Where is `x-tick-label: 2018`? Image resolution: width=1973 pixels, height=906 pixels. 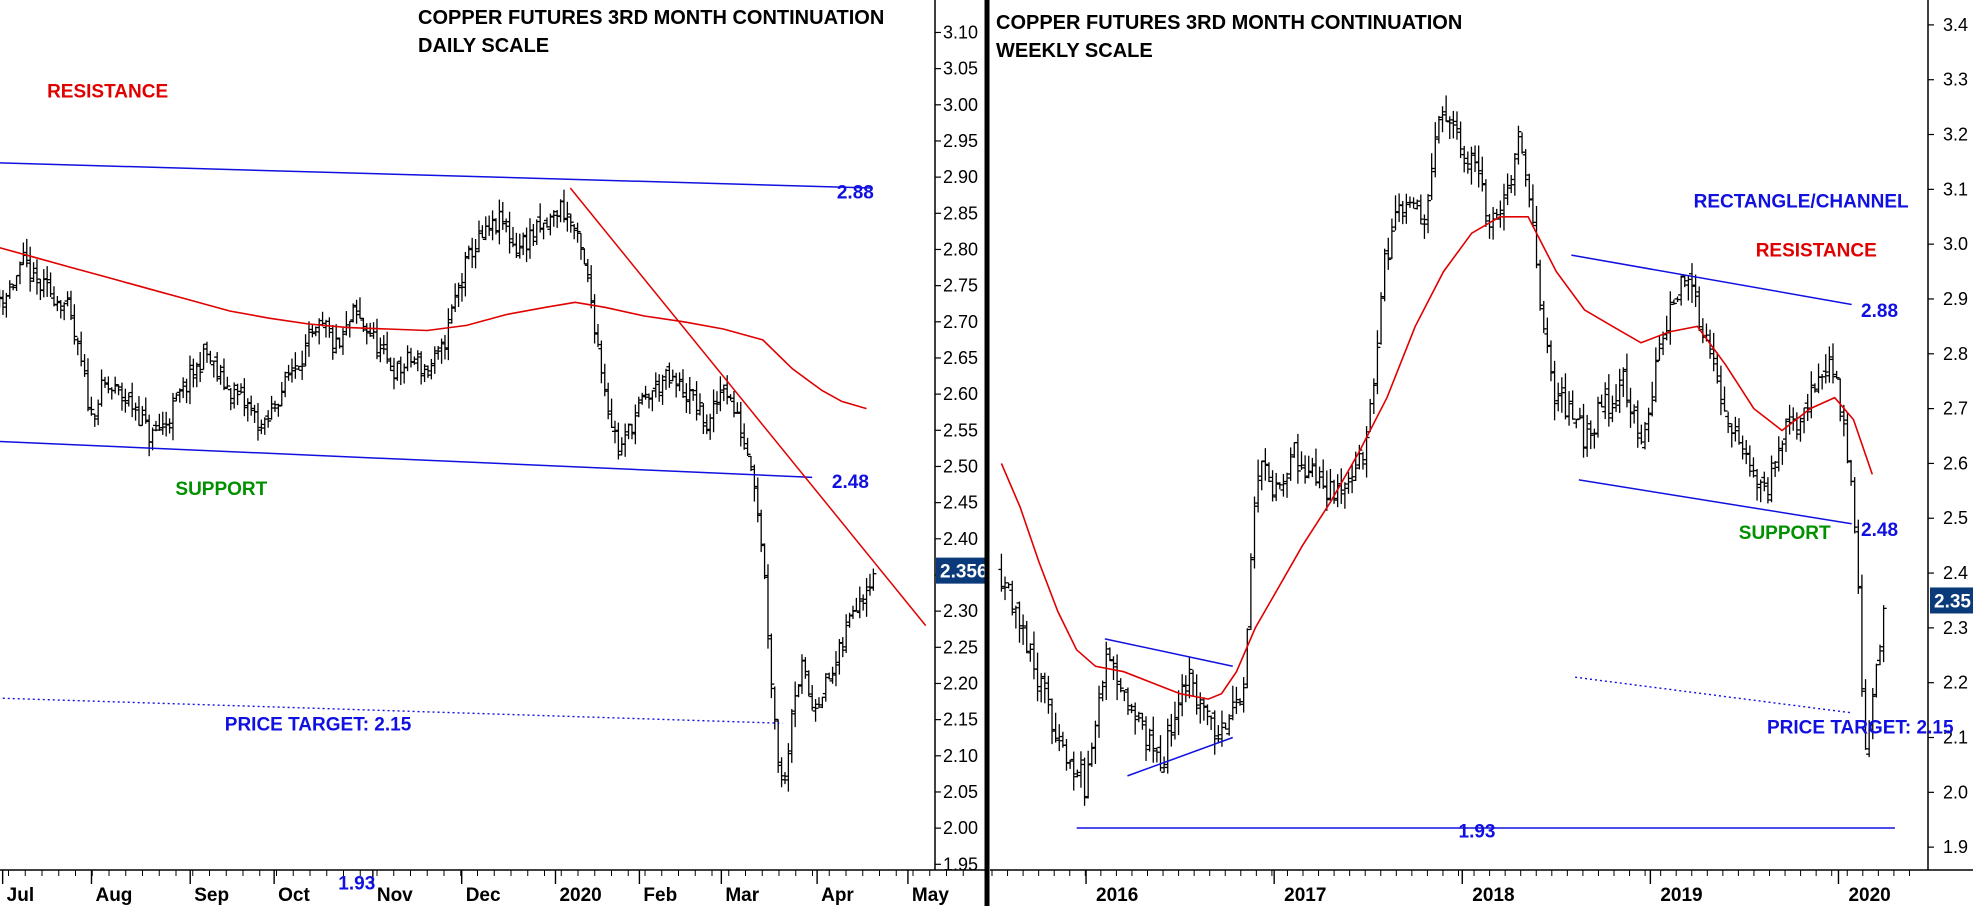
x-tick-label: 2018 is located at coordinates (1493, 895).